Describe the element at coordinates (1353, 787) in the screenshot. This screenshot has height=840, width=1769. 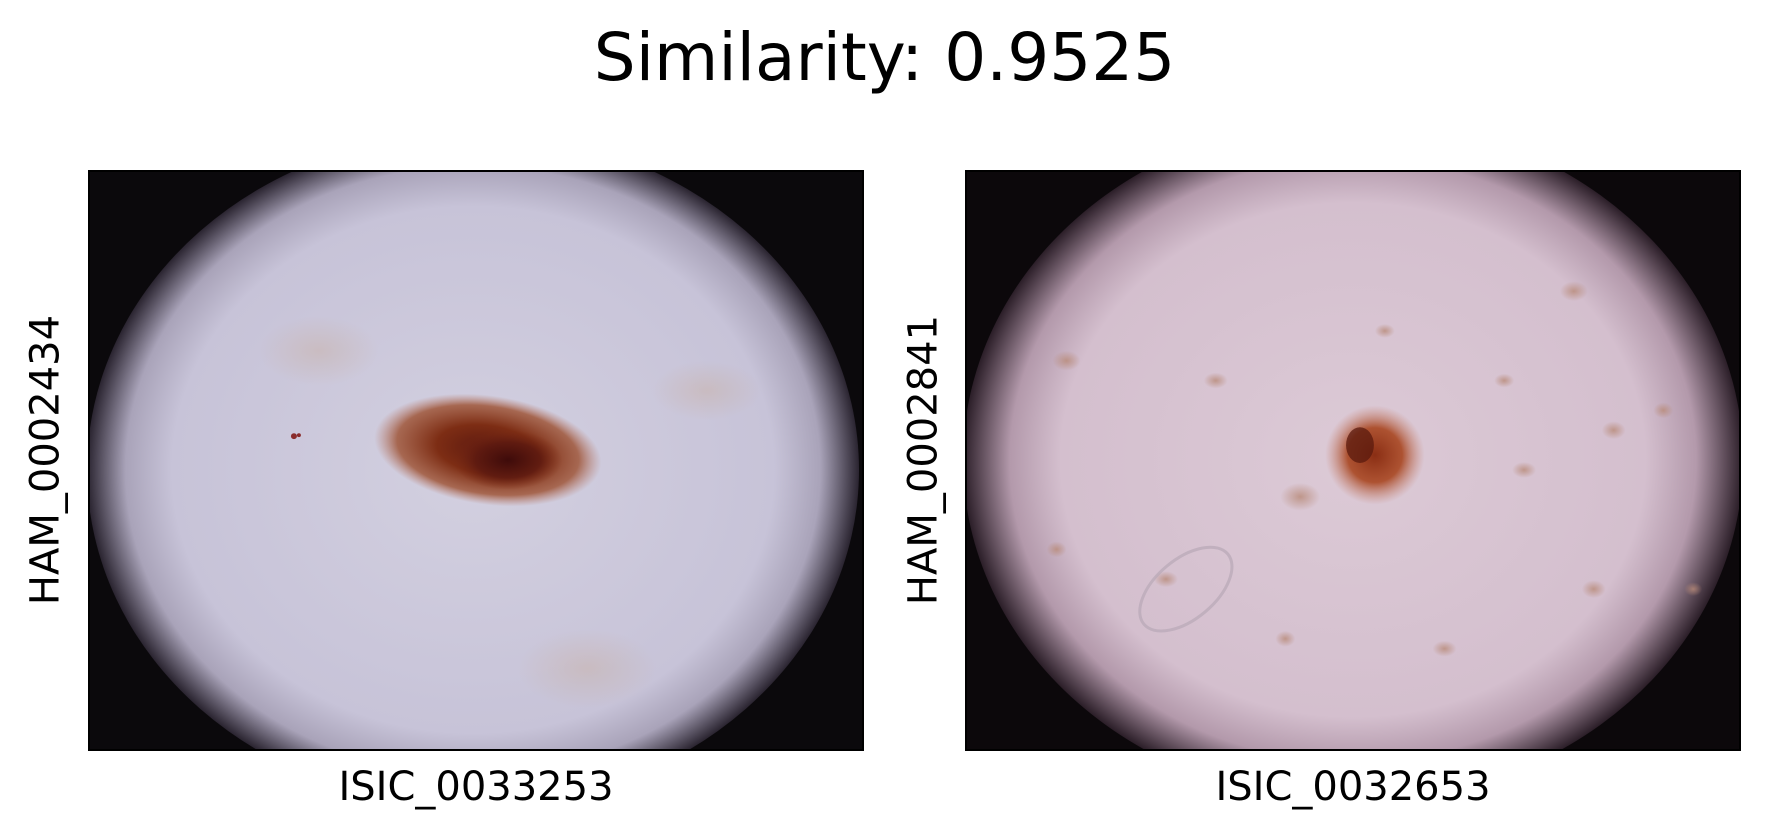
I see `xlabel-right: ISIC_0032653` at that location.